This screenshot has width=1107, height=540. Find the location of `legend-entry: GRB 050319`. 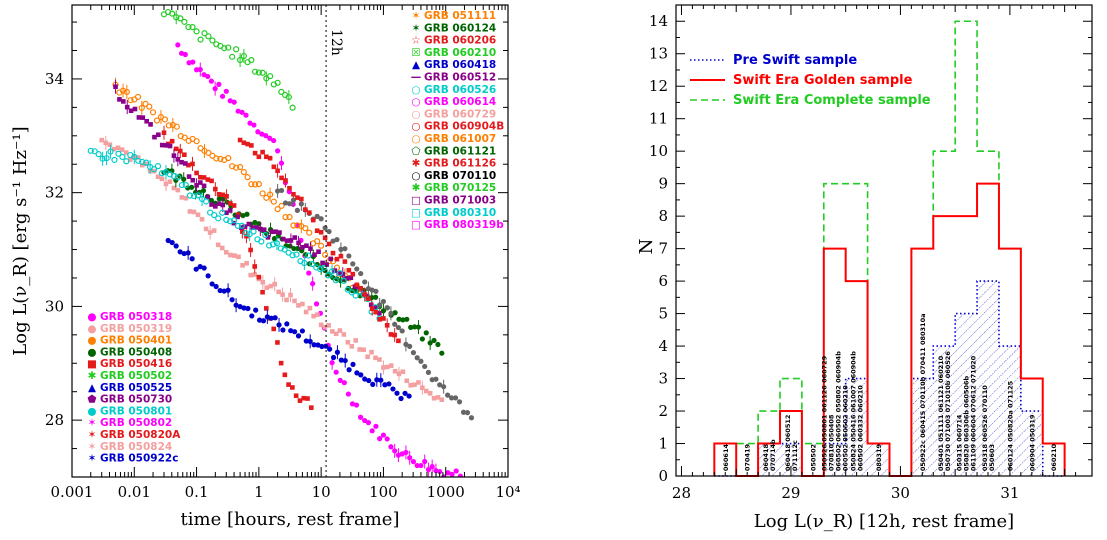

legend-entry: GRB 050319 is located at coordinates (136, 329).